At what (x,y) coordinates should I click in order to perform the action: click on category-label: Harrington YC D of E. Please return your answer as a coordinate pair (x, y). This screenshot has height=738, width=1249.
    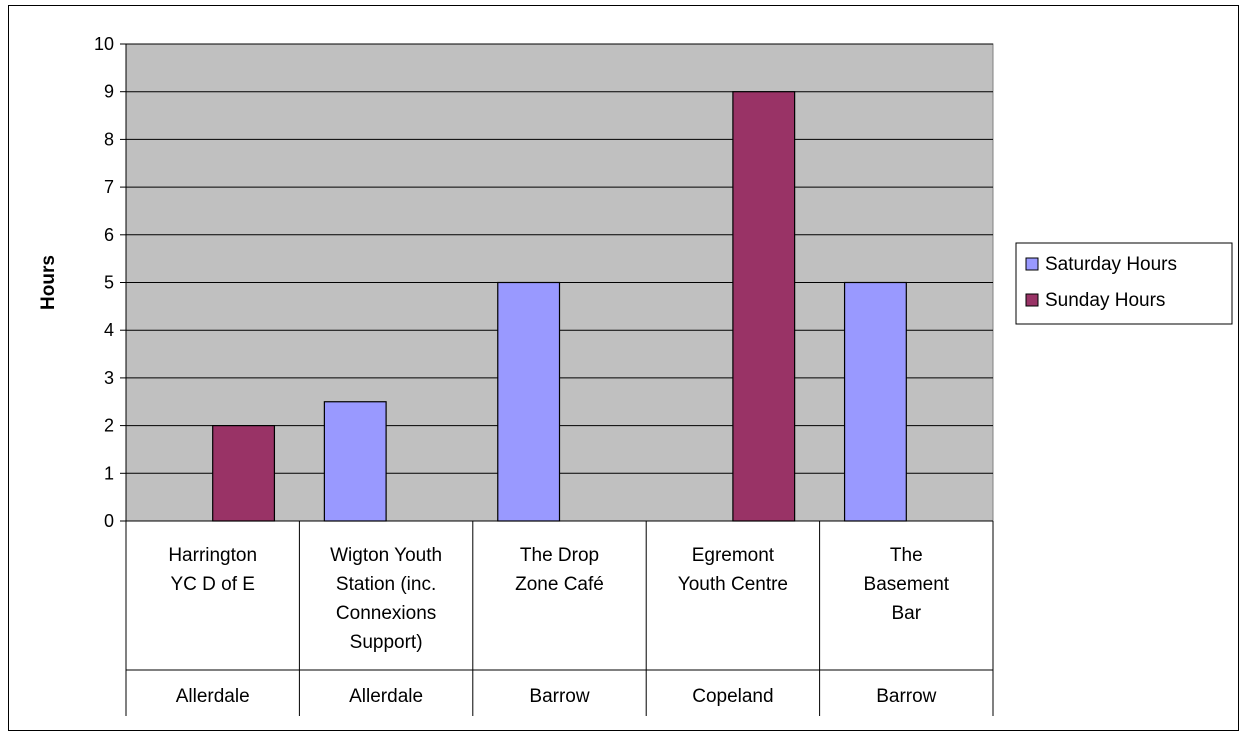
    Looking at the image, I should click on (212, 570).